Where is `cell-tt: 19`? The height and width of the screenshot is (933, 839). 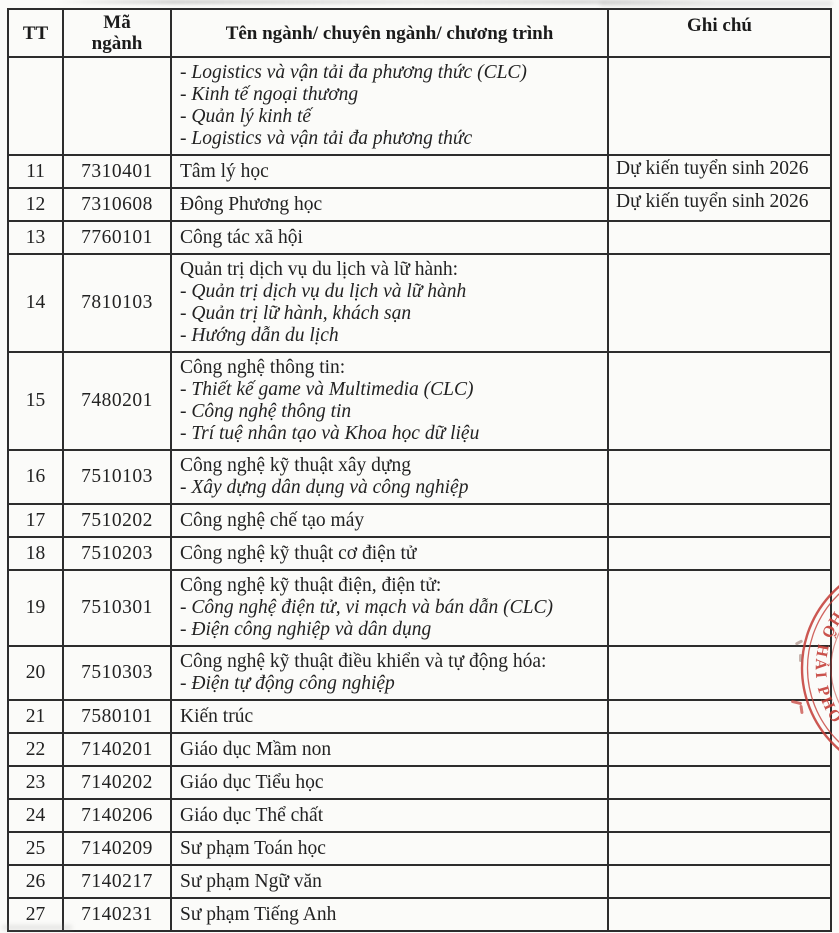
cell-tt: 19 is located at coordinates (35, 608).